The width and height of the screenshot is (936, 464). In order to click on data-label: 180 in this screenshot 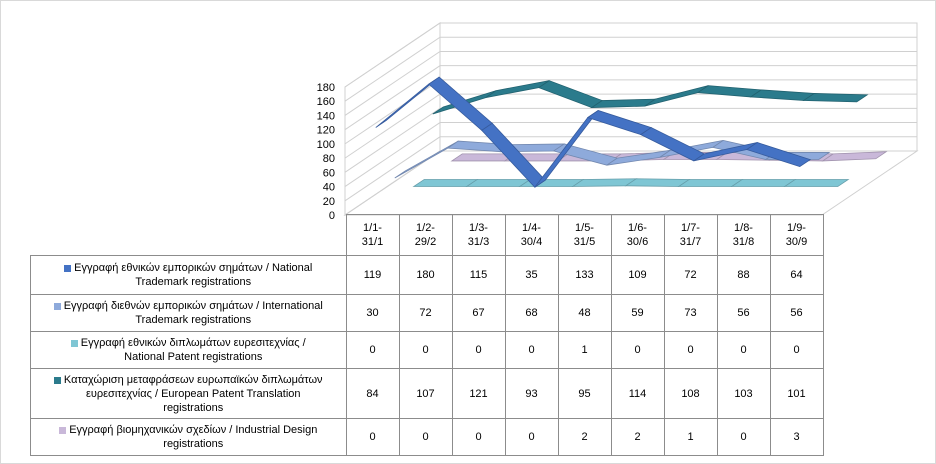, I will do `click(425, 275)`.